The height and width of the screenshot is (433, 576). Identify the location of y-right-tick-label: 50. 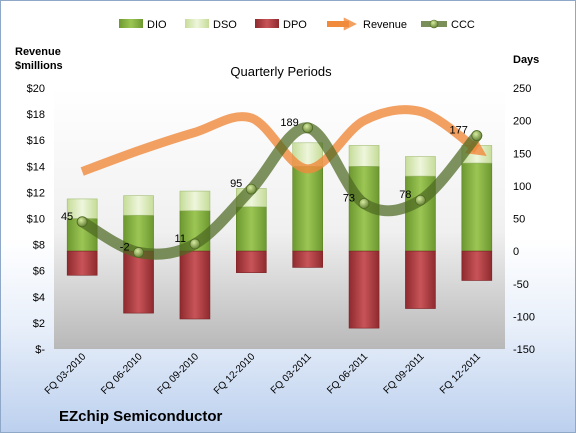
(519, 220).